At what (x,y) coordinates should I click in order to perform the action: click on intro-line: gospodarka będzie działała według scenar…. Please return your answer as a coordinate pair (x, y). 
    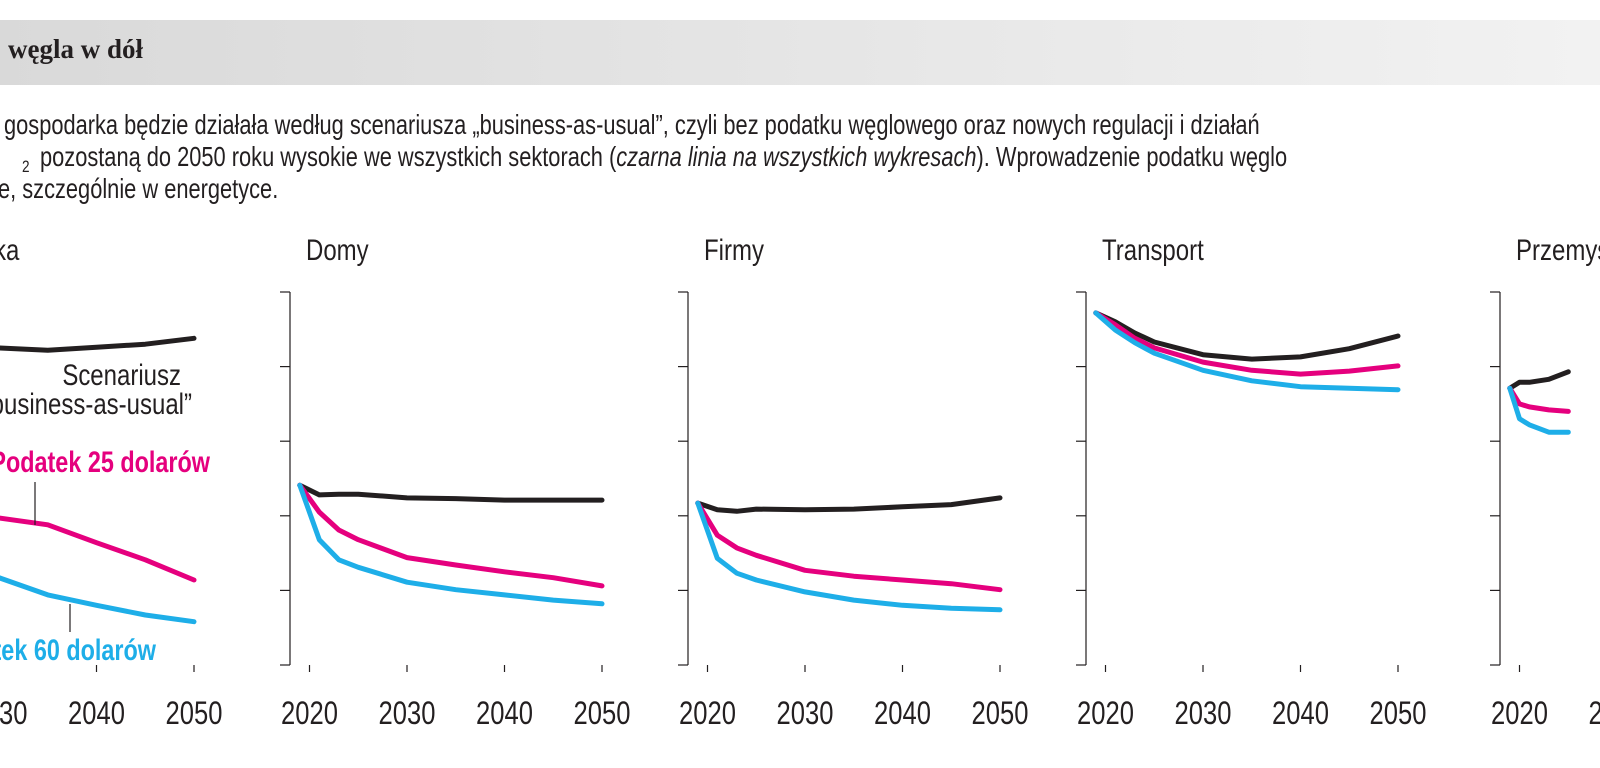
    Looking at the image, I should click on (632, 124).